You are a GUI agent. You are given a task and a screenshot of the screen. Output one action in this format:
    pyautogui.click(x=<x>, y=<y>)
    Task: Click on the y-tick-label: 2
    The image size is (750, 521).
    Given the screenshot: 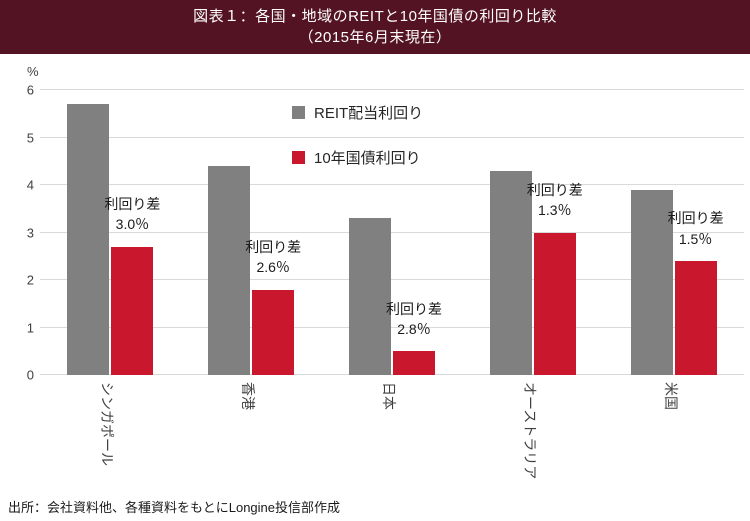 What is the action you would take?
    pyautogui.click(x=30, y=280)
    